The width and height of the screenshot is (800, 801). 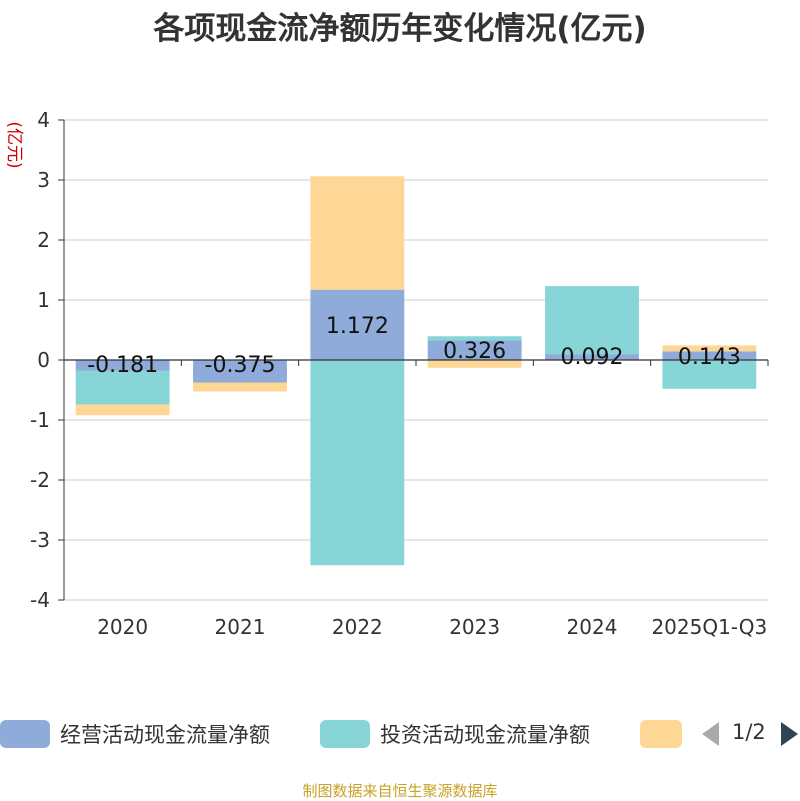 I want to click on legend-pager: 1/2, so click(x=750, y=734).